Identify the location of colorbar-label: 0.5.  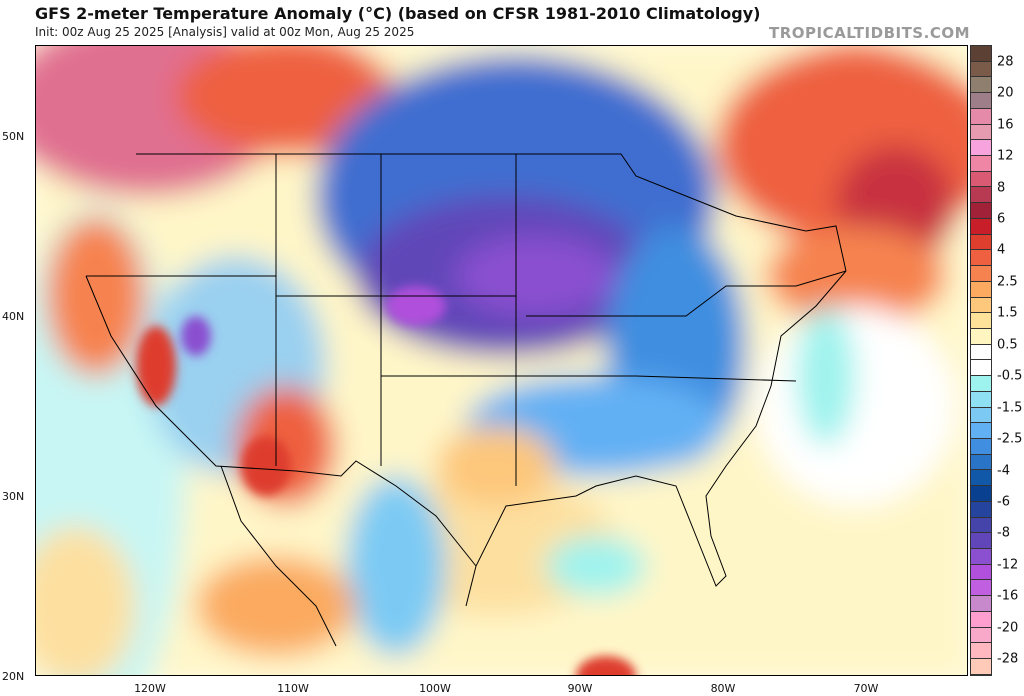
(1007, 345).